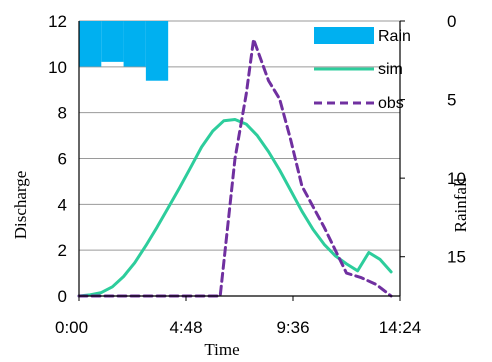  What do you see at coordinates (456, 257) in the screenshot?
I see `y2-tick-label: 15` at bounding box center [456, 257].